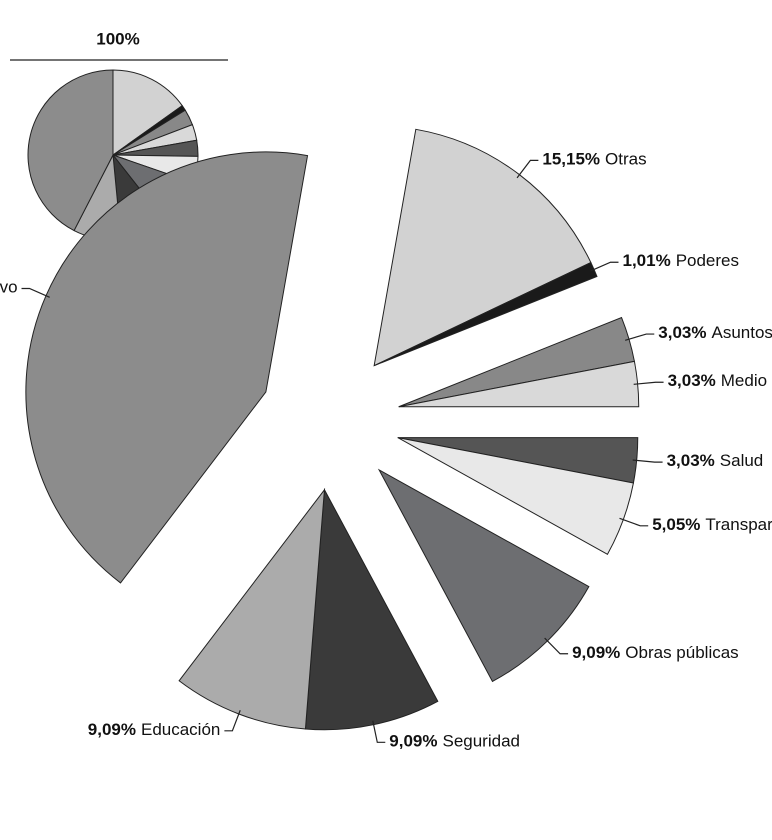 The width and height of the screenshot is (772, 840). What do you see at coordinates (481, 741) in the screenshot?
I see `slice-name: Seguridad` at bounding box center [481, 741].